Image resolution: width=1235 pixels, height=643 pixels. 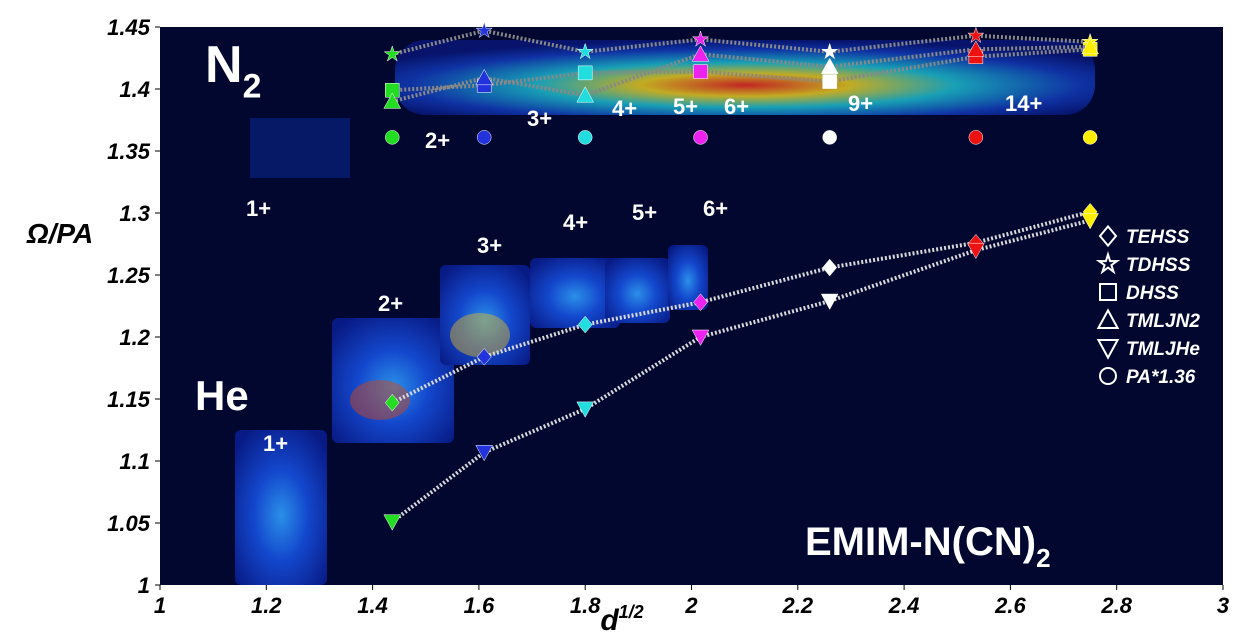 I want to click on x-tick-label: 1, so click(x=160, y=605).